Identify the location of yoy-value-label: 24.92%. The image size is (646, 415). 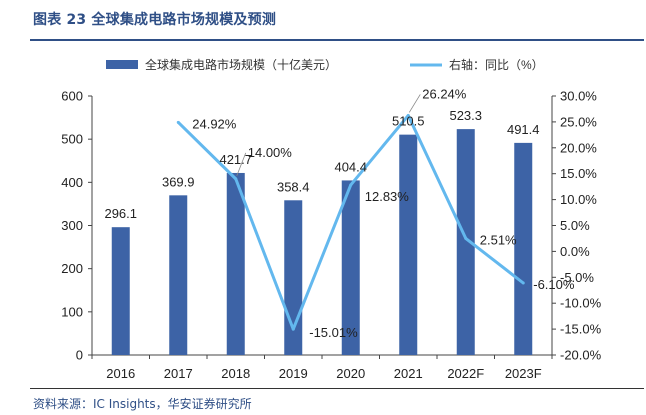
(214, 123).